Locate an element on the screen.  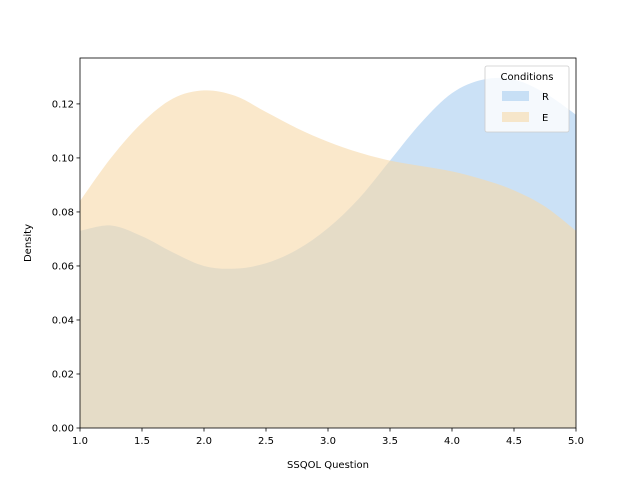
y-axis-ticks: 0.00 0.02 0.04 0.06 0.08 0.10 0.12 is located at coordinates (66, 267).